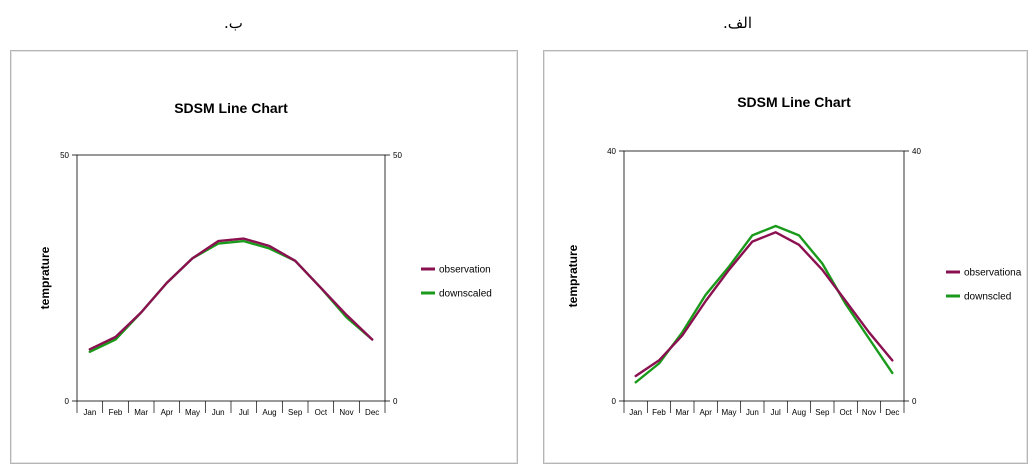 This screenshot has height=466, width=1035. What do you see at coordinates (231, 108) in the screenshot?
I see `chart-title-left: SDSM Line Chart` at bounding box center [231, 108].